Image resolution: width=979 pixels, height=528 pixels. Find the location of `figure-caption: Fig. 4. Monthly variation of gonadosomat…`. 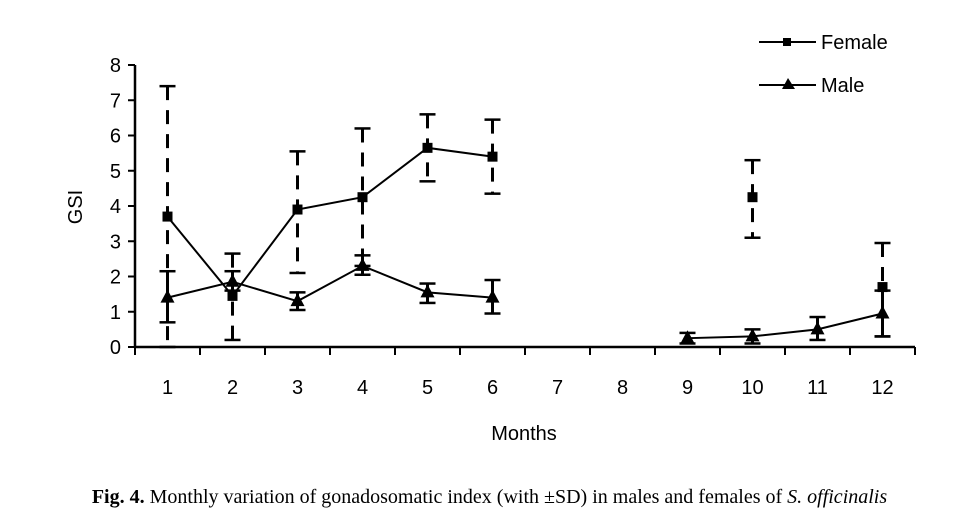

figure-caption: Fig. 4. Monthly variation of gonadosomat… is located at coordinates (489, 497).